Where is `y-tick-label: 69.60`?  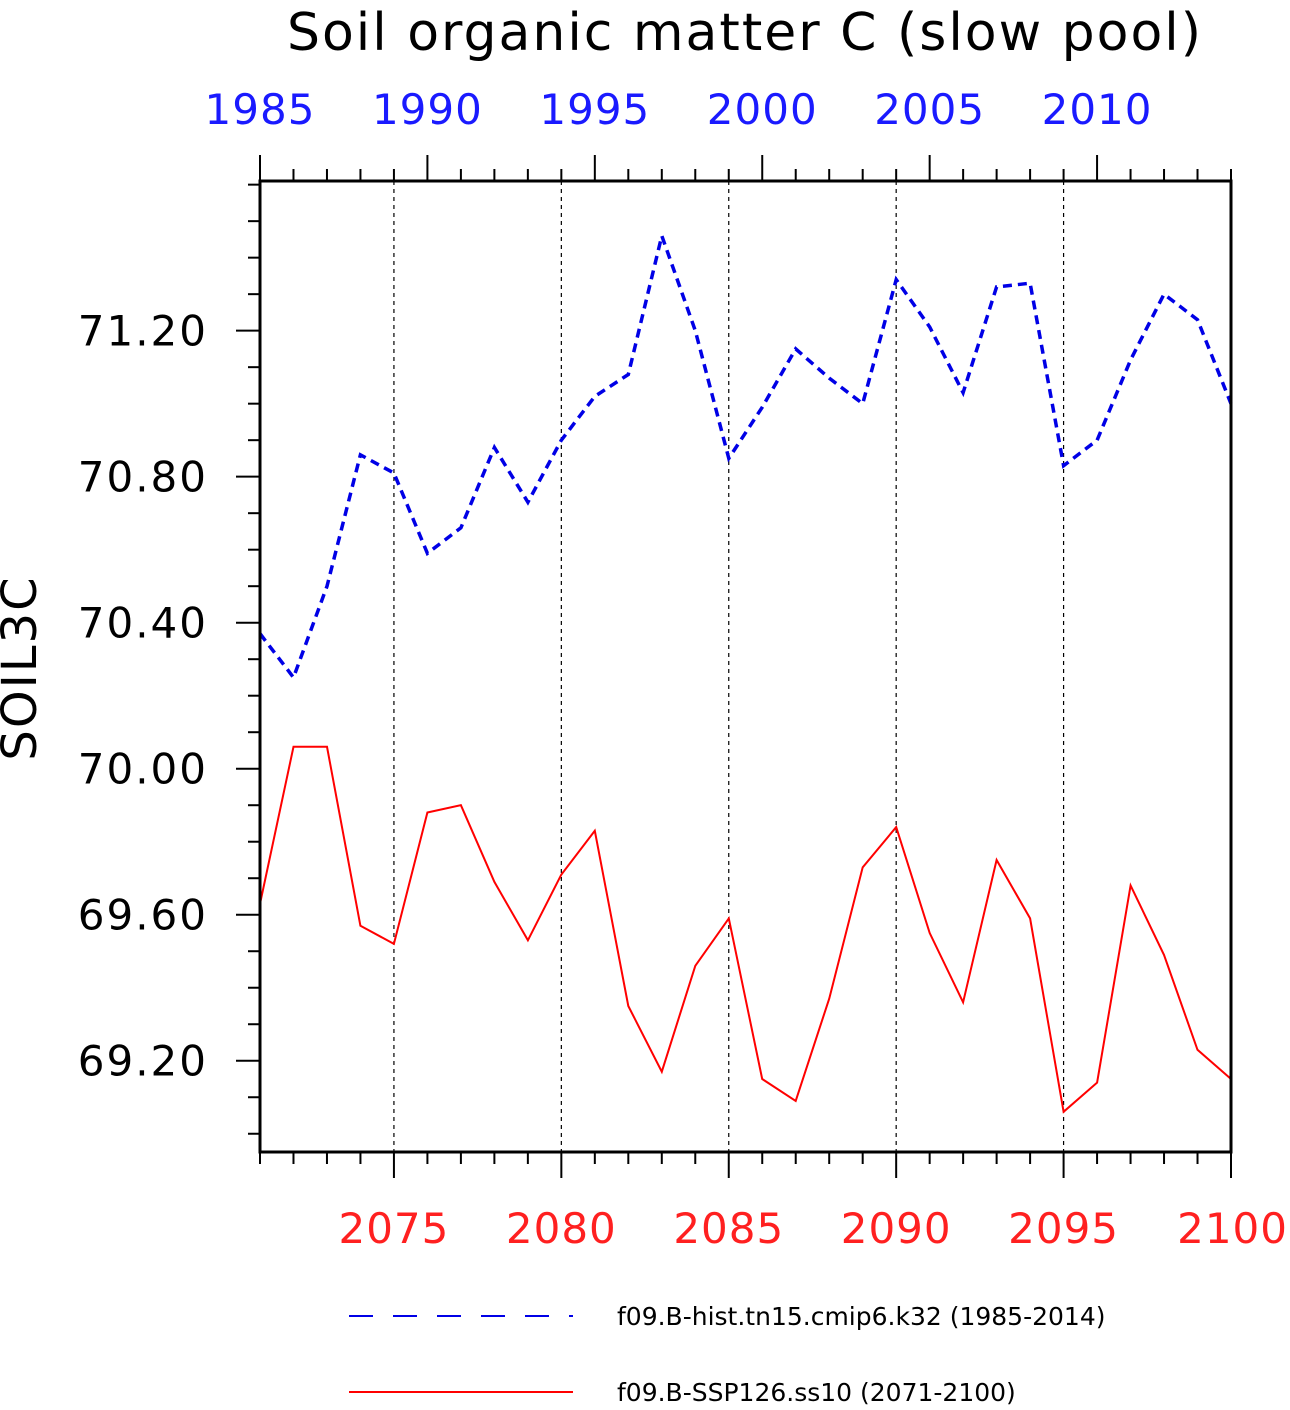
y-tick-label: 69.60 is located at coordinates (143, 915).